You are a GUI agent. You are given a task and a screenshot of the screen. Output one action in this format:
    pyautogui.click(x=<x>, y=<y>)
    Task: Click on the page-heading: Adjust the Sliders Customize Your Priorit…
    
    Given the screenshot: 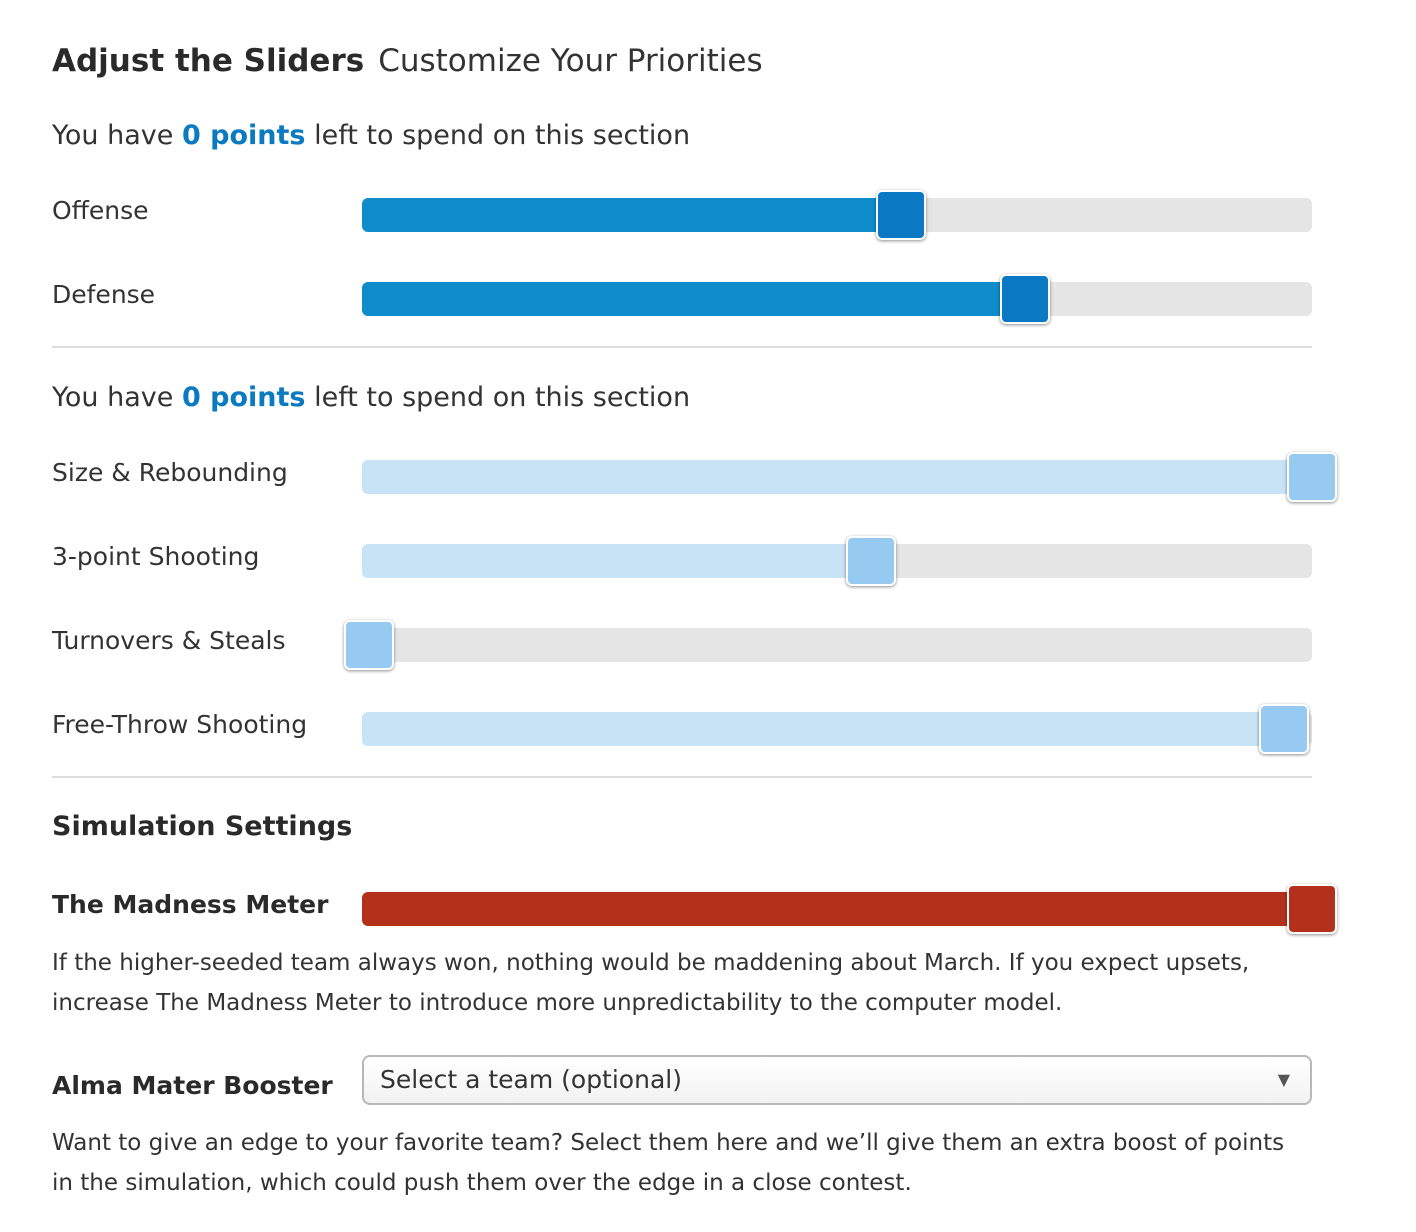 What is the action you would take?
    pyautogui.click(x=407, y=61)
    